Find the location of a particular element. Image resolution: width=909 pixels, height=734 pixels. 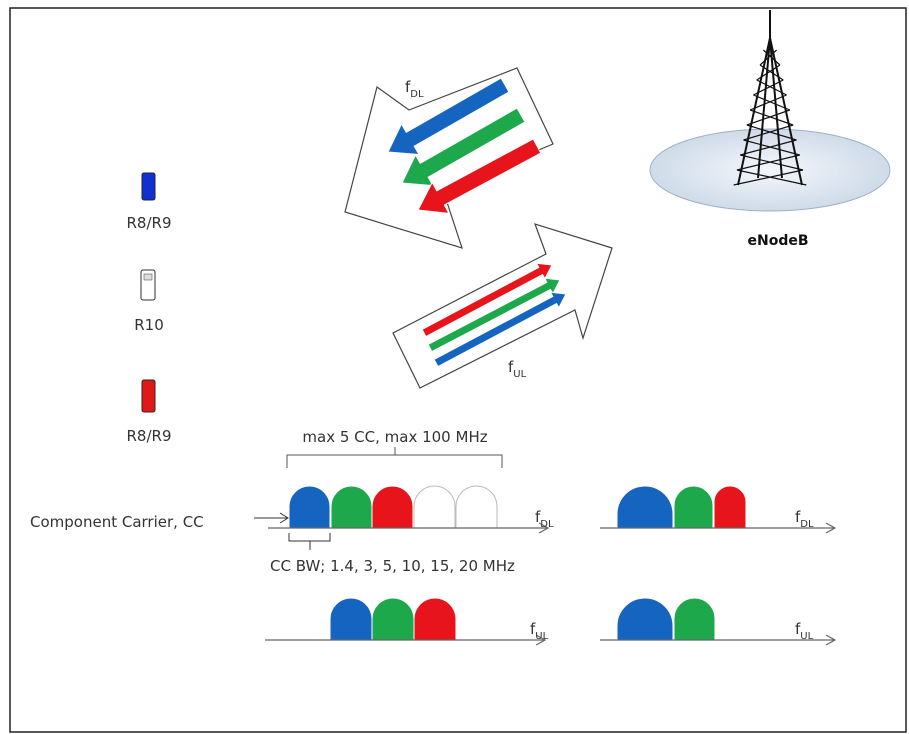

span-bracket is located at coordinates (394, 457).